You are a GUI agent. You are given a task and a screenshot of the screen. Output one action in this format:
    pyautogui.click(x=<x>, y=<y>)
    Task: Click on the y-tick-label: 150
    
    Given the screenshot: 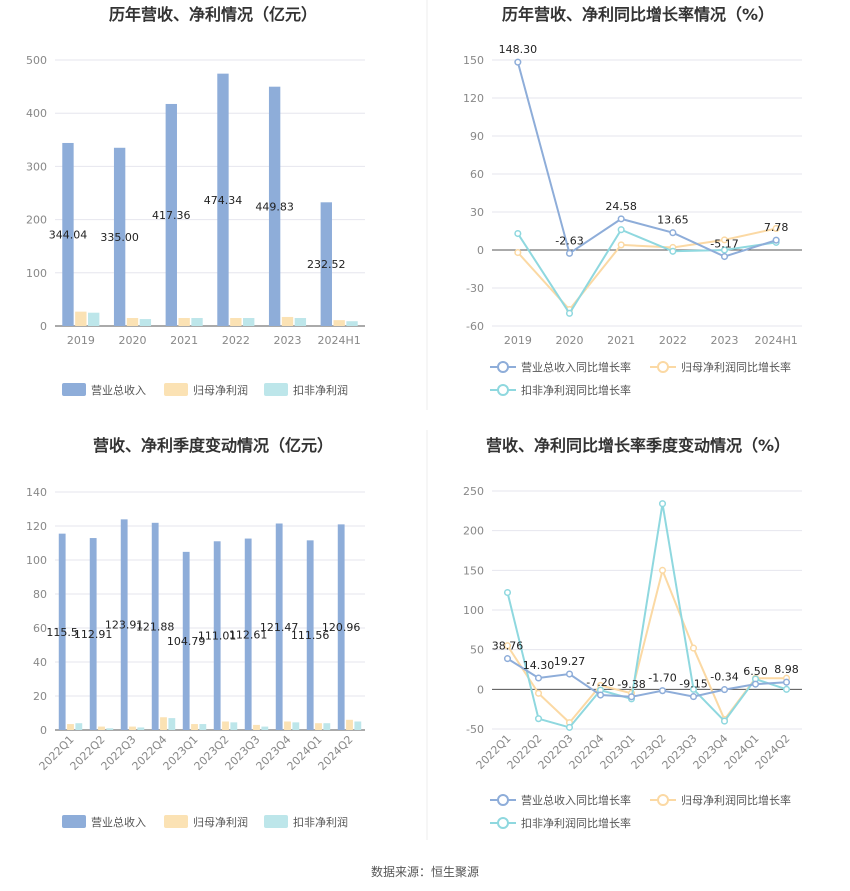 What is the action you would take?
    pyautogui.click(x=473, y=570)
    